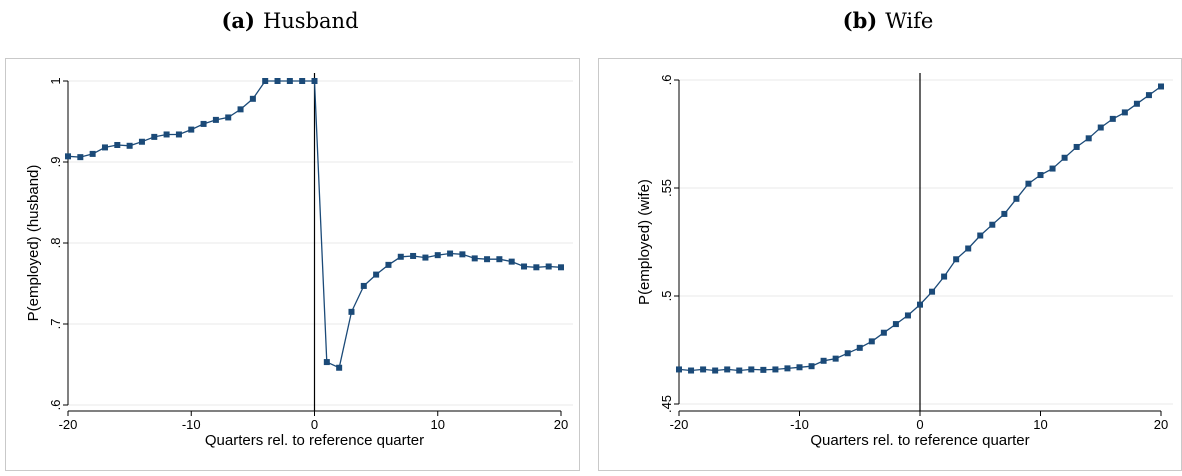 The width and height of the screenshot is (1182, 476). I want to click on husband-y-tick-label: .7, so click(55, 324).